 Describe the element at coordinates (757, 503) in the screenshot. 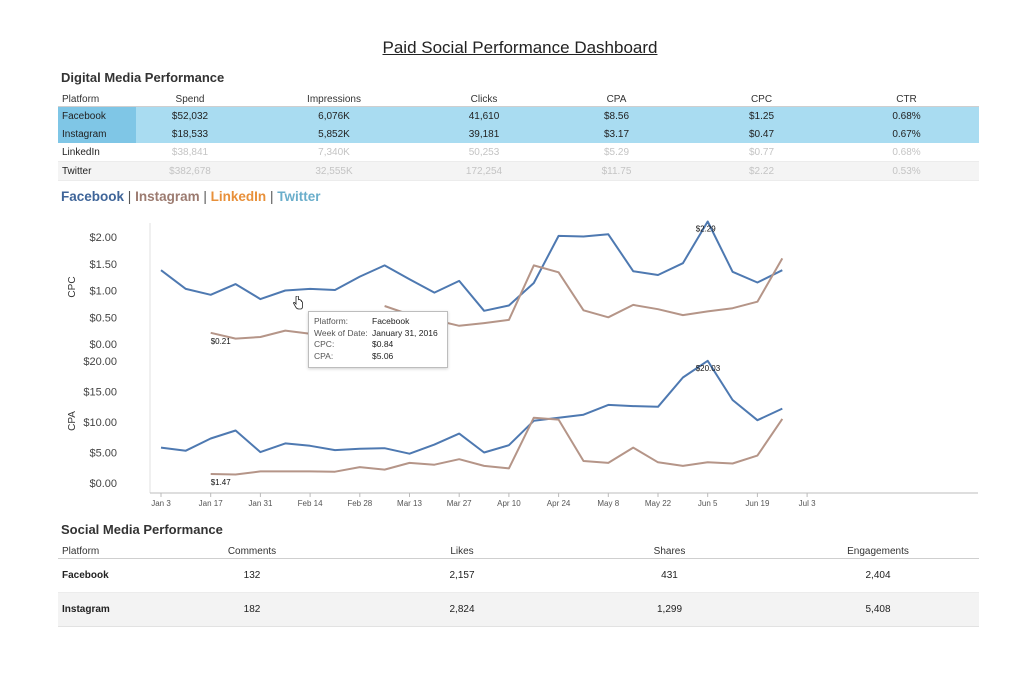

I see `x-tick-label: Jun 19` at that location.